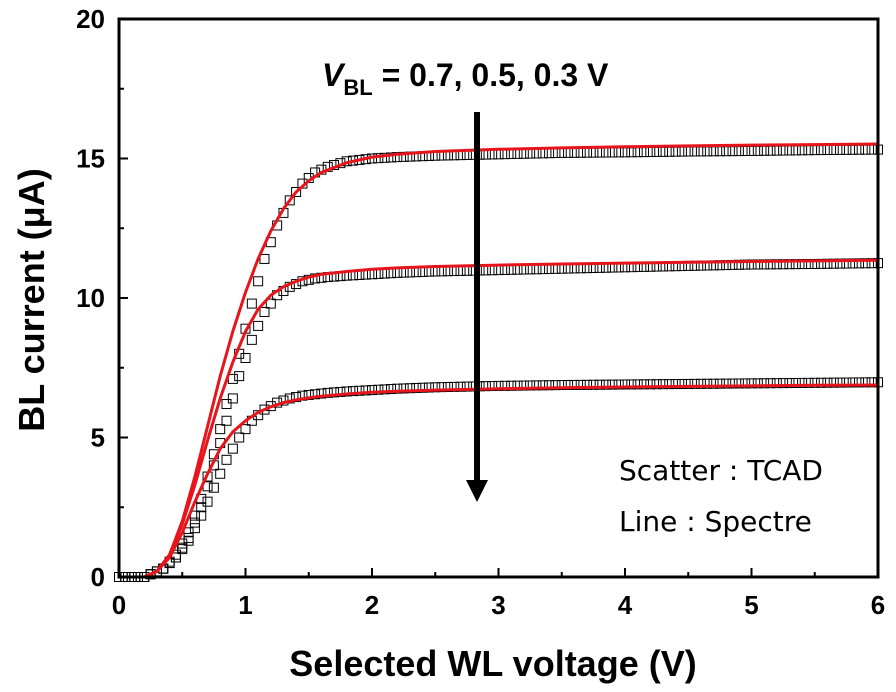 This screenshot has height=692, width=896. Describe the element at coordinates (357, 87) in the screenshot. I see `vbl-subscript: BL` at that location.